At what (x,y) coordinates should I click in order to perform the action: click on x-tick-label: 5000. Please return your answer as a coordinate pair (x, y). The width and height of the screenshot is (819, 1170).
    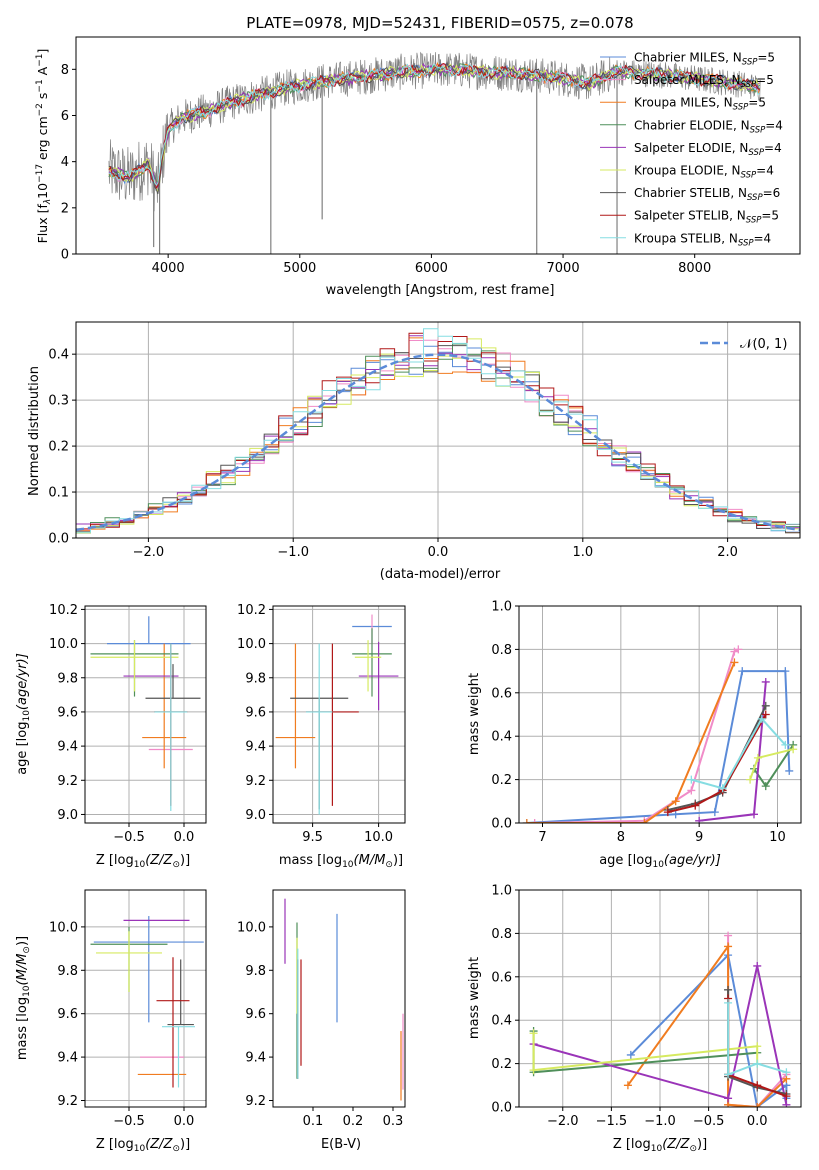
    Looking at the image, I should click on (299, 268).